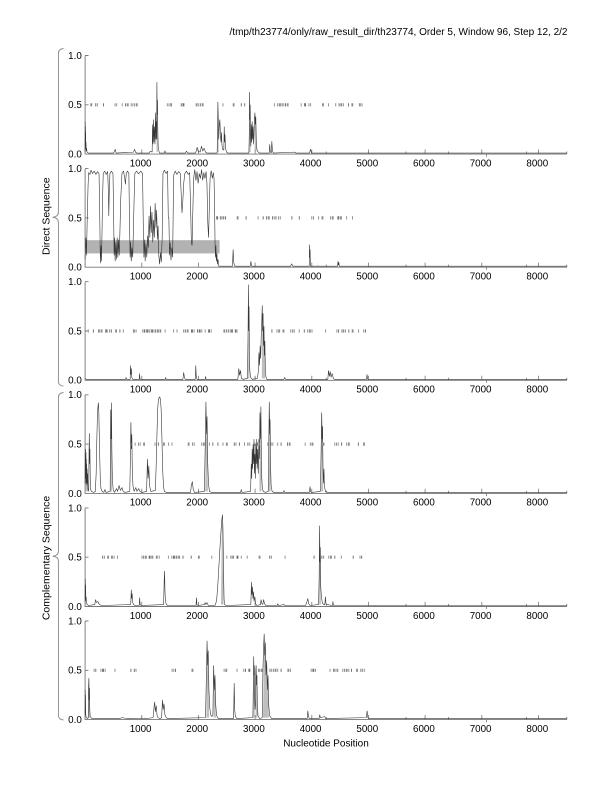  What do you see at coordinates (47, 216) in the screenshot?
I see `svg-text: Direct Sequence` at bounding box center [47, 216].